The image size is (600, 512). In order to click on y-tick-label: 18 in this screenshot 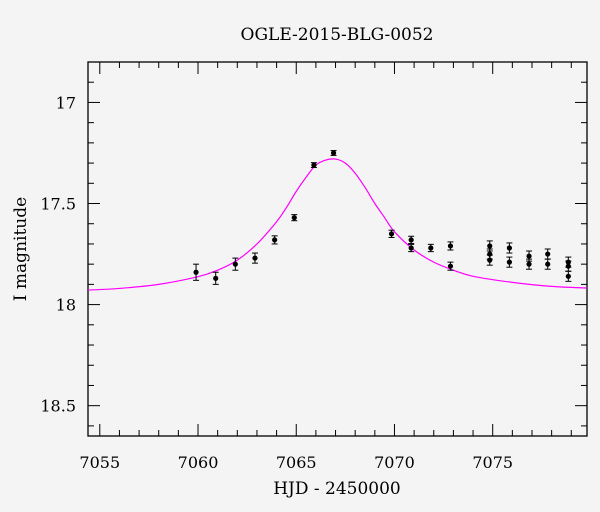, I will do `click(66, 305)`.